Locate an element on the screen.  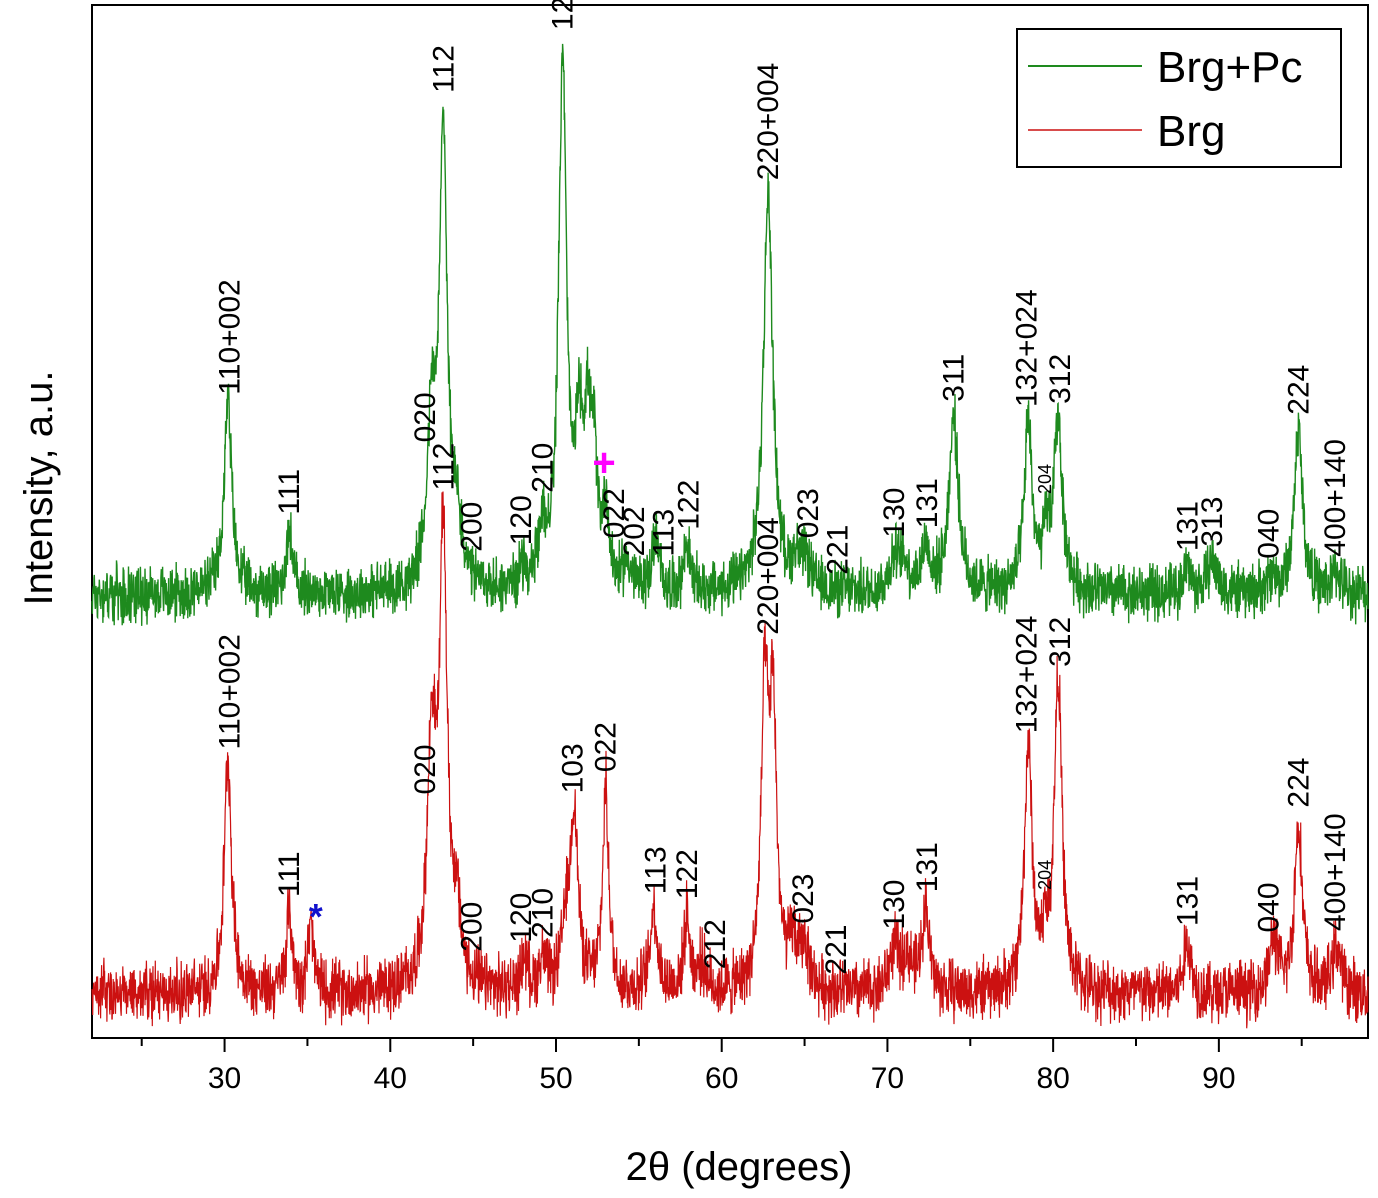
x-tick-label: 70 is located at coordinates (887, 1078).